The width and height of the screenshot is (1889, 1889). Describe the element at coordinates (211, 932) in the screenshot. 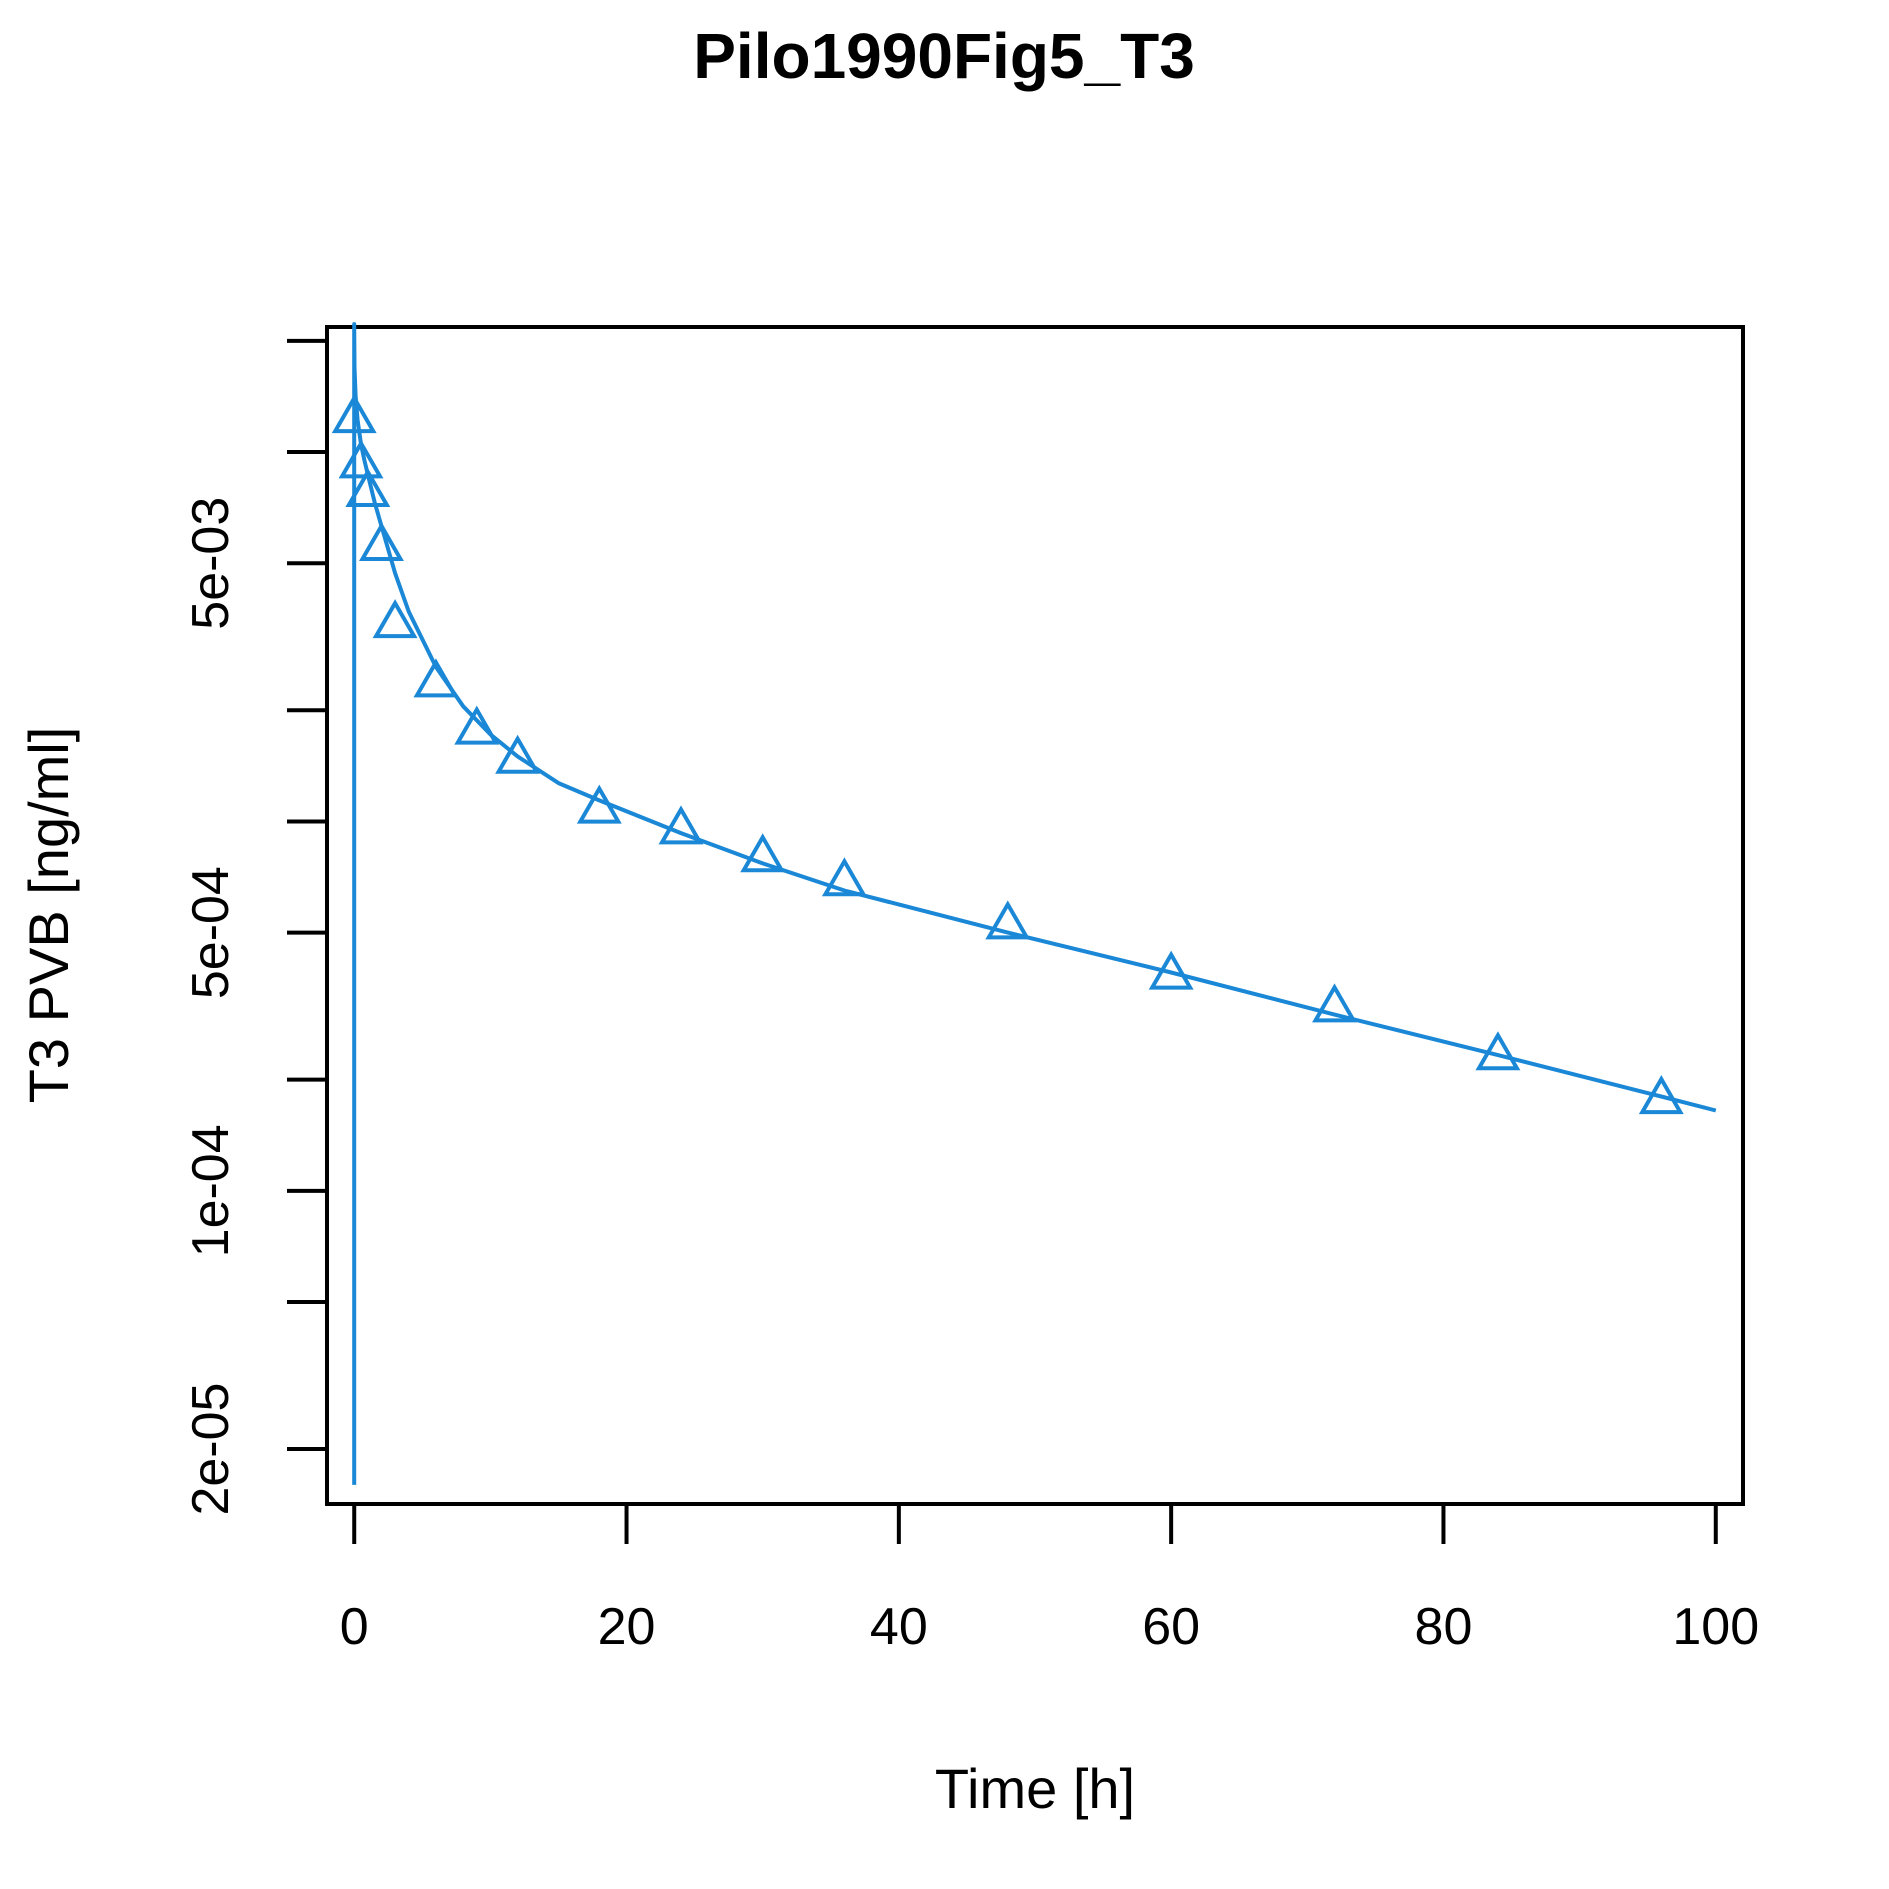

I see `y-tick-label: 5e-04` at that location.